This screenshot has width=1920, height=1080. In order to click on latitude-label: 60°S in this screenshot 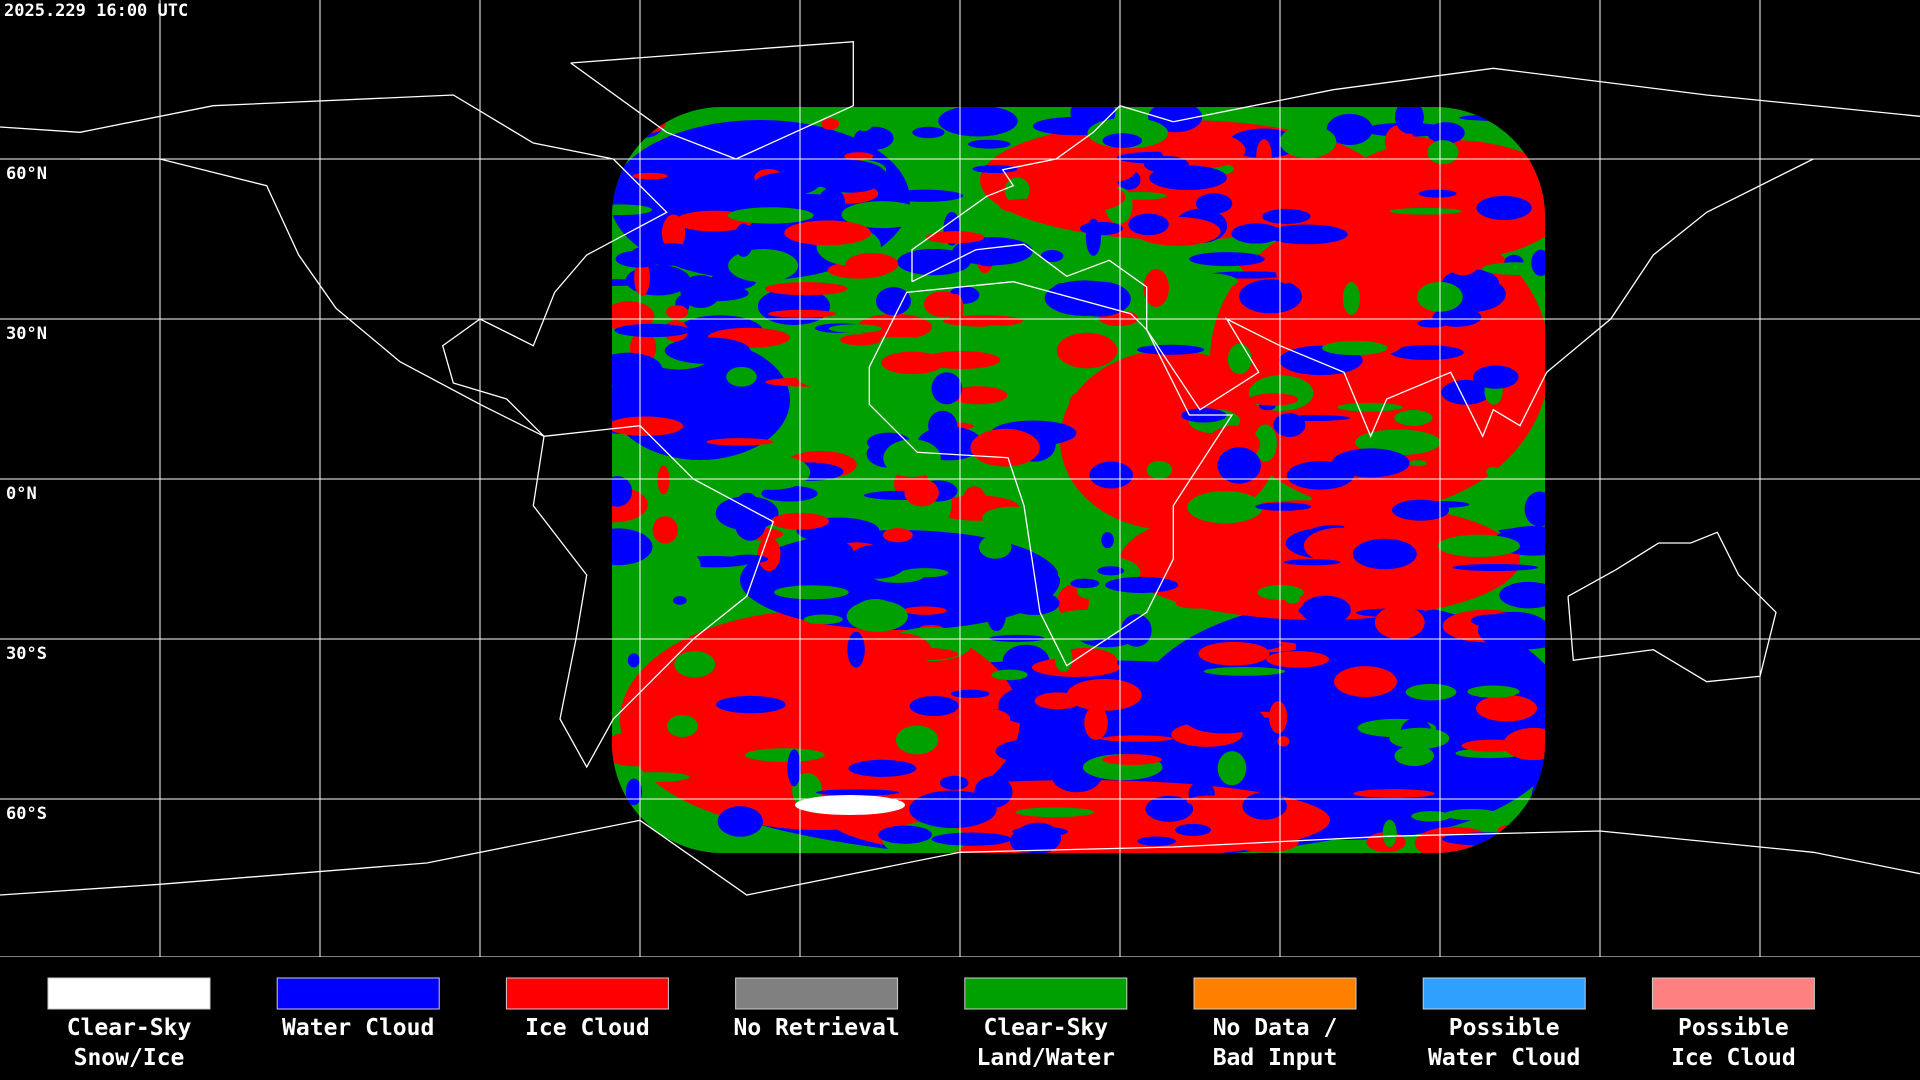, I will do `click(26, 814)`.